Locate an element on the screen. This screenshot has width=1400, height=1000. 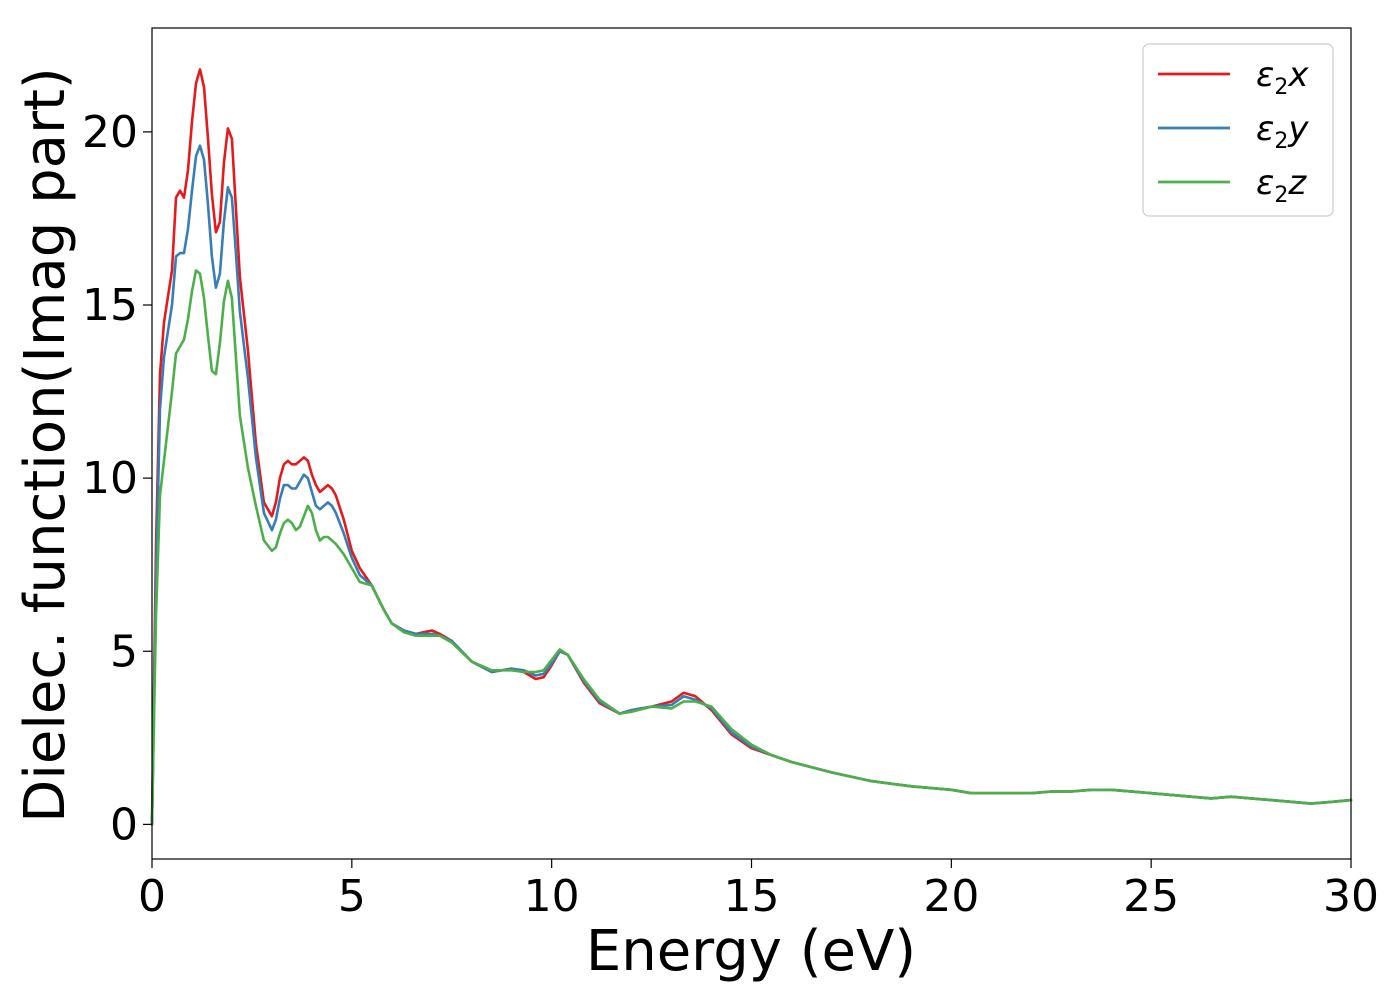
y-axis-ticks: 0 5 10 15 20 is located at coordinates (117, 478).